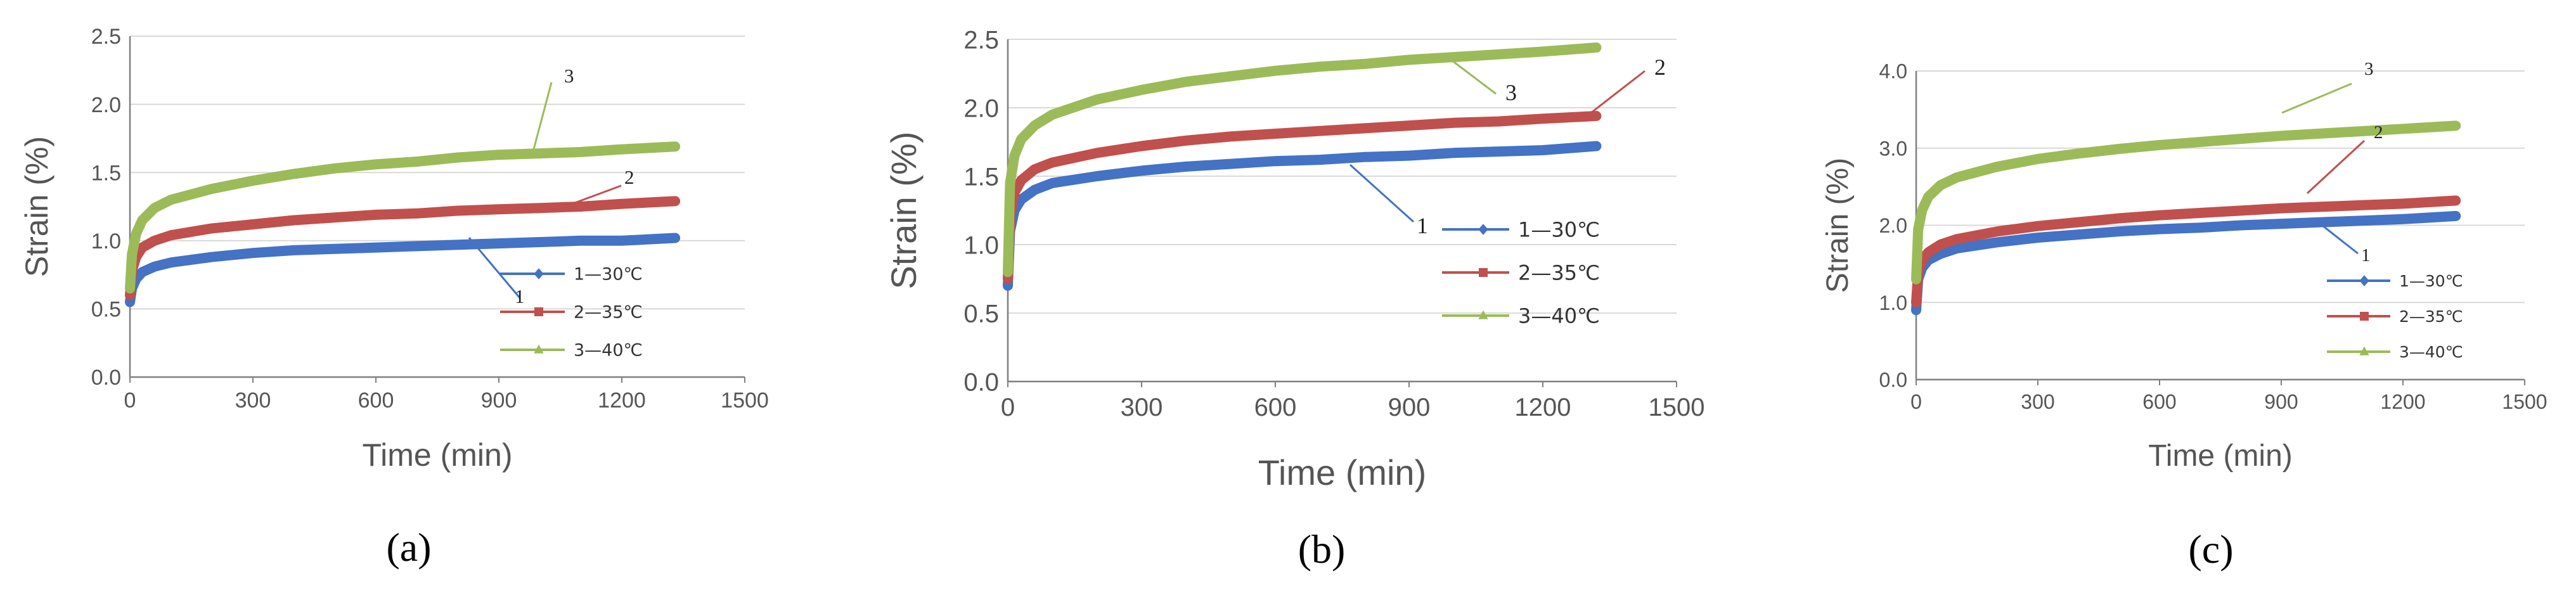 The image size is (2576, 590). I want to click on y-axis-title: Strain (%), so click(904, 211).